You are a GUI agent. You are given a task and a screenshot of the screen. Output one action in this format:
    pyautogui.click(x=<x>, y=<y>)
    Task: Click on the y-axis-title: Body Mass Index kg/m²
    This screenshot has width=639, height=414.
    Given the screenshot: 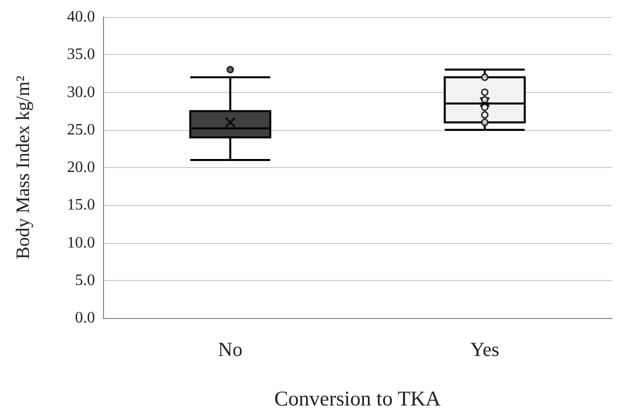 What is the action you would take?
    pyautogui.click(x=23, y=167)
    